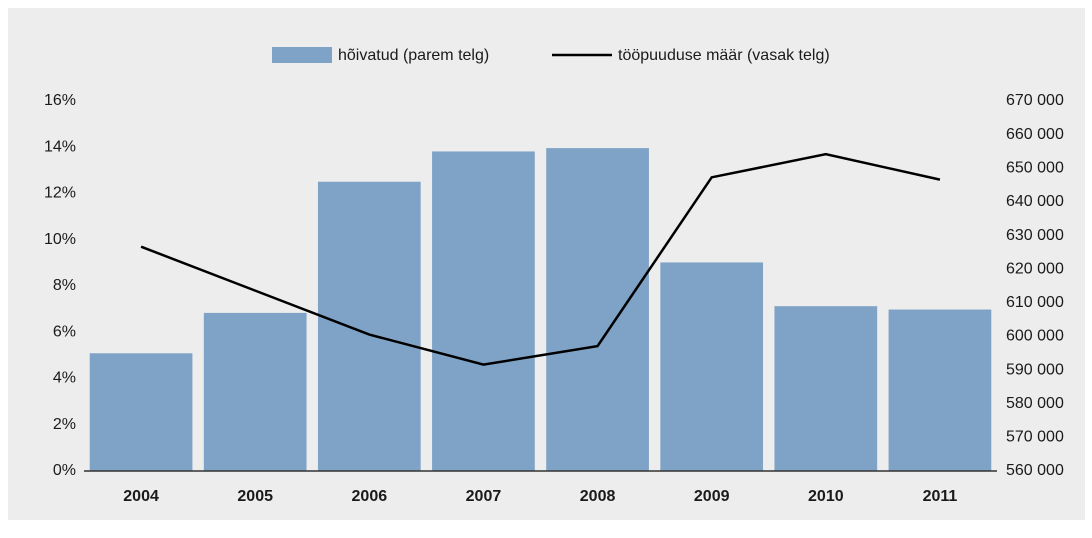  What do you see at coordinates (940, 496) in the screenshot?
I see `x-tick-label: 2011` at bounding box center [940, 496].